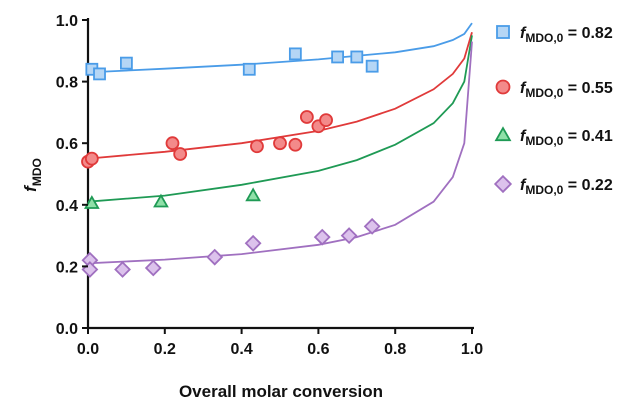 The width and height of the screenshot is (631, 403). I want to click on legend-label-1: fMDO,0 = 0.82, so click(566, 35).